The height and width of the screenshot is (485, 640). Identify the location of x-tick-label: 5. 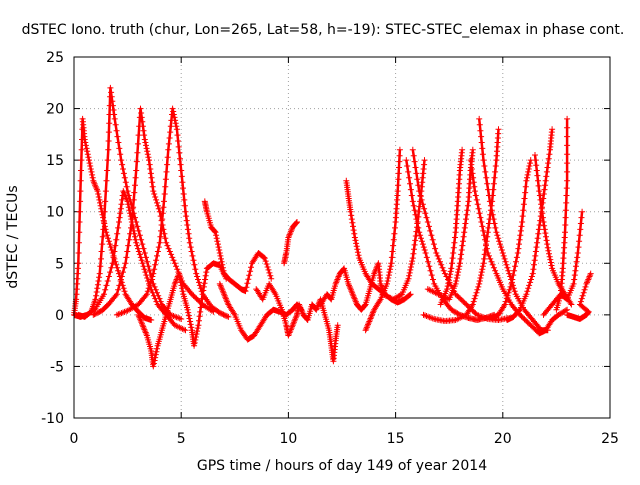
(181, 439).